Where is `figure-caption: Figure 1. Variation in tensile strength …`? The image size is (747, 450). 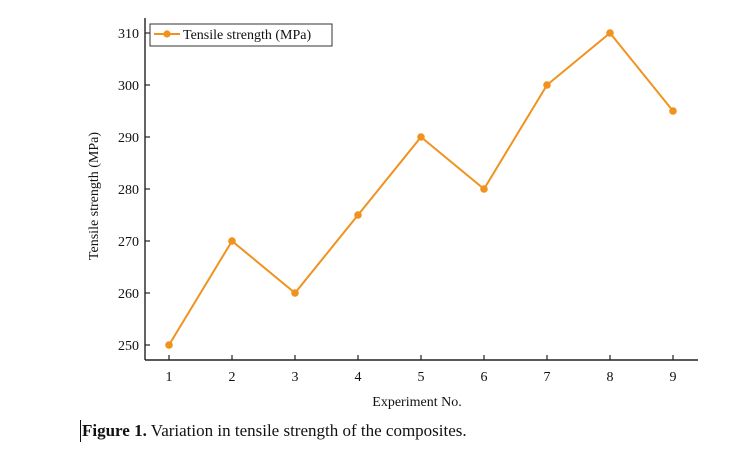
figure-caption: Figure 1. Variation in tensile strength … is located at coordinates (273, 431).